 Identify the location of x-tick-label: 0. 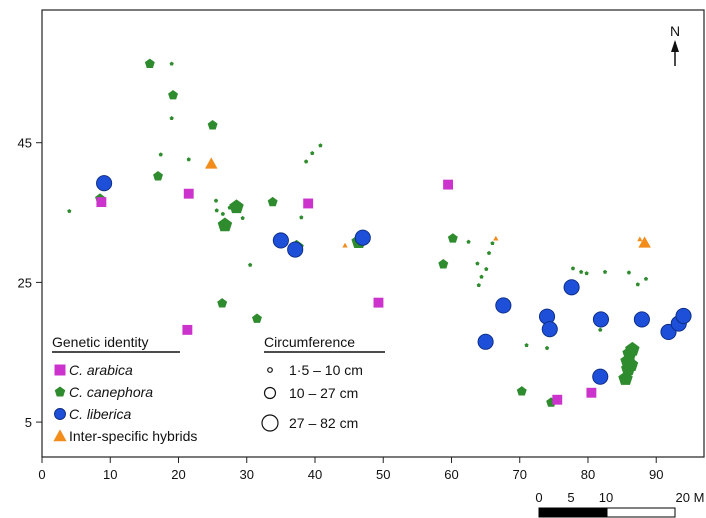
(41, 474).